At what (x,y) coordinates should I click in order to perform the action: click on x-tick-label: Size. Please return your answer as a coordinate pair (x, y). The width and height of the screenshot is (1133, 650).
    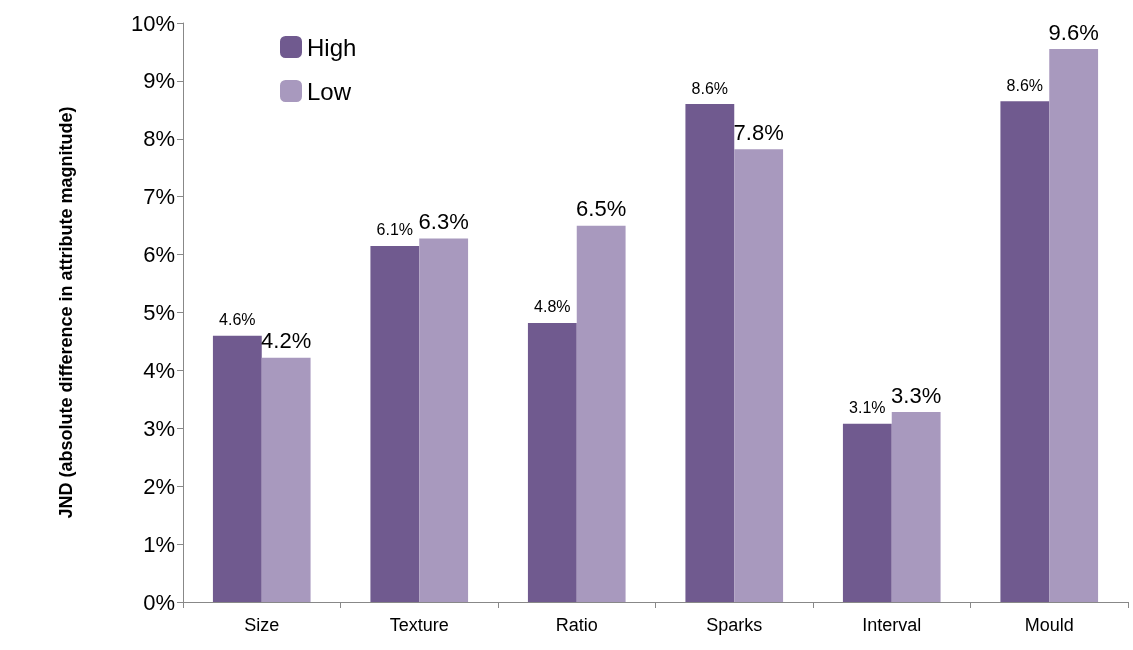
    Looking at the image, I should click on (262, 625).